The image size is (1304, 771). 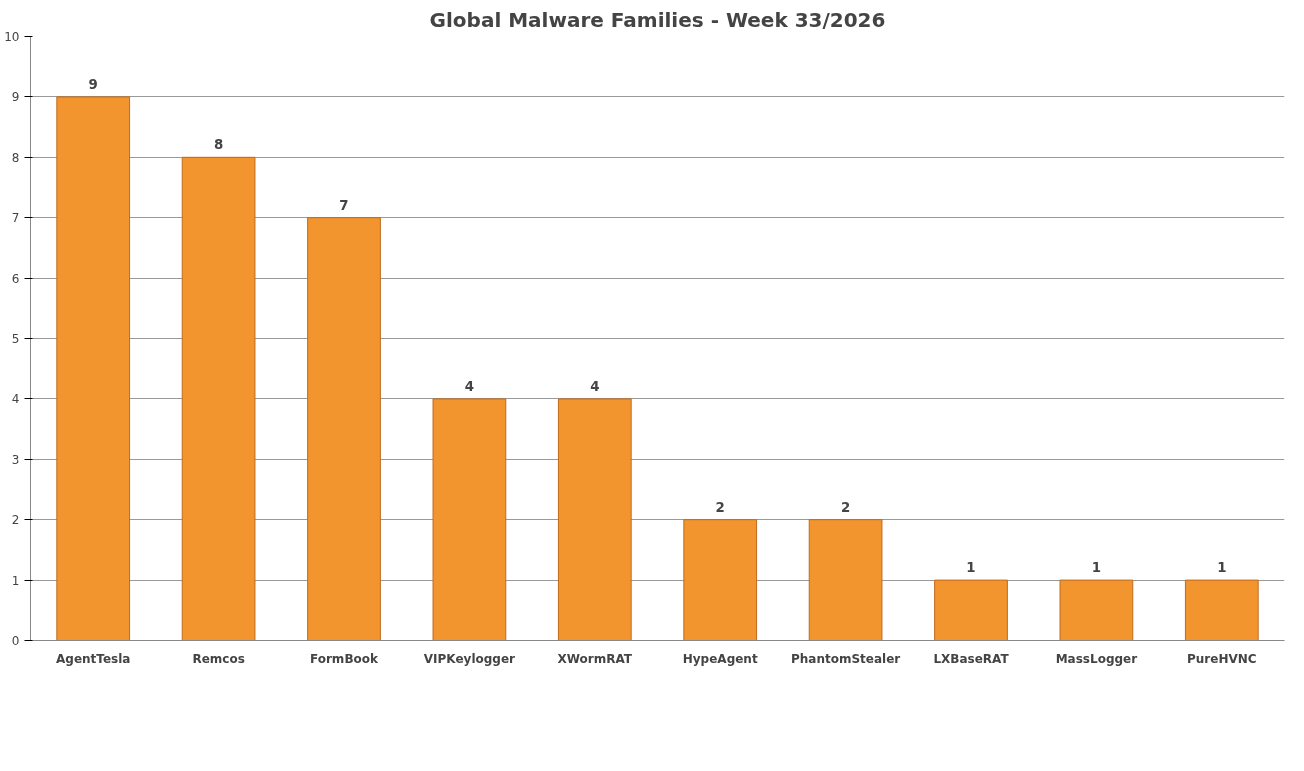 I want to click on x-tick-label: HypeAgent, so click(x=720, y=658).